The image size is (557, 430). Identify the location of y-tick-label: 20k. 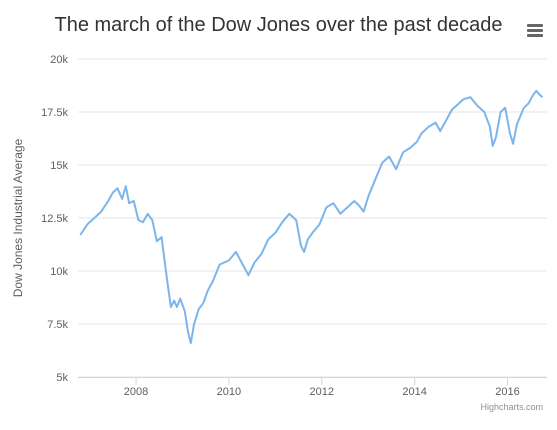
(59, 60).